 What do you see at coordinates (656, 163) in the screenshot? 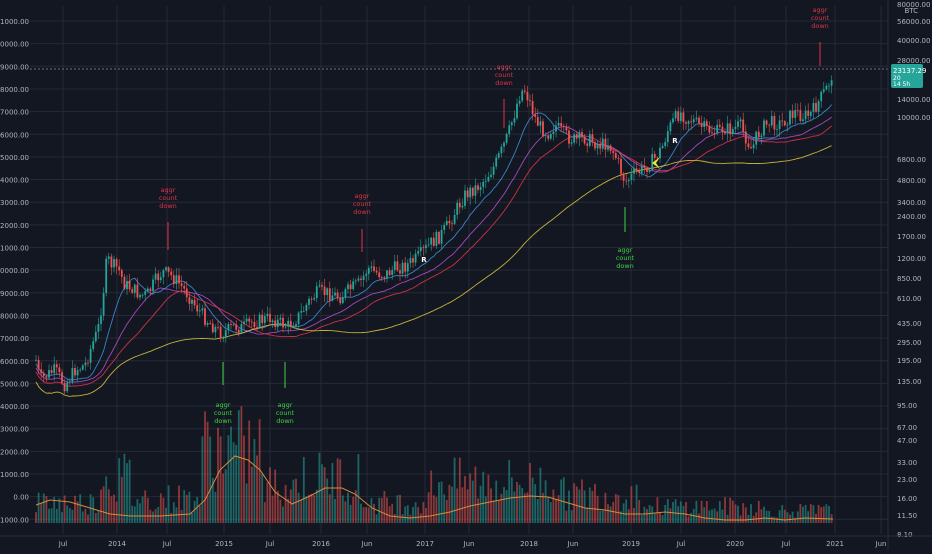
I see `signal-arrow` at bounding box center [656, 163].